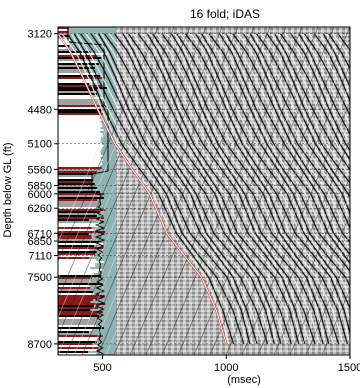  I want to click on y-tick-label: 6710, so click(40, 234).